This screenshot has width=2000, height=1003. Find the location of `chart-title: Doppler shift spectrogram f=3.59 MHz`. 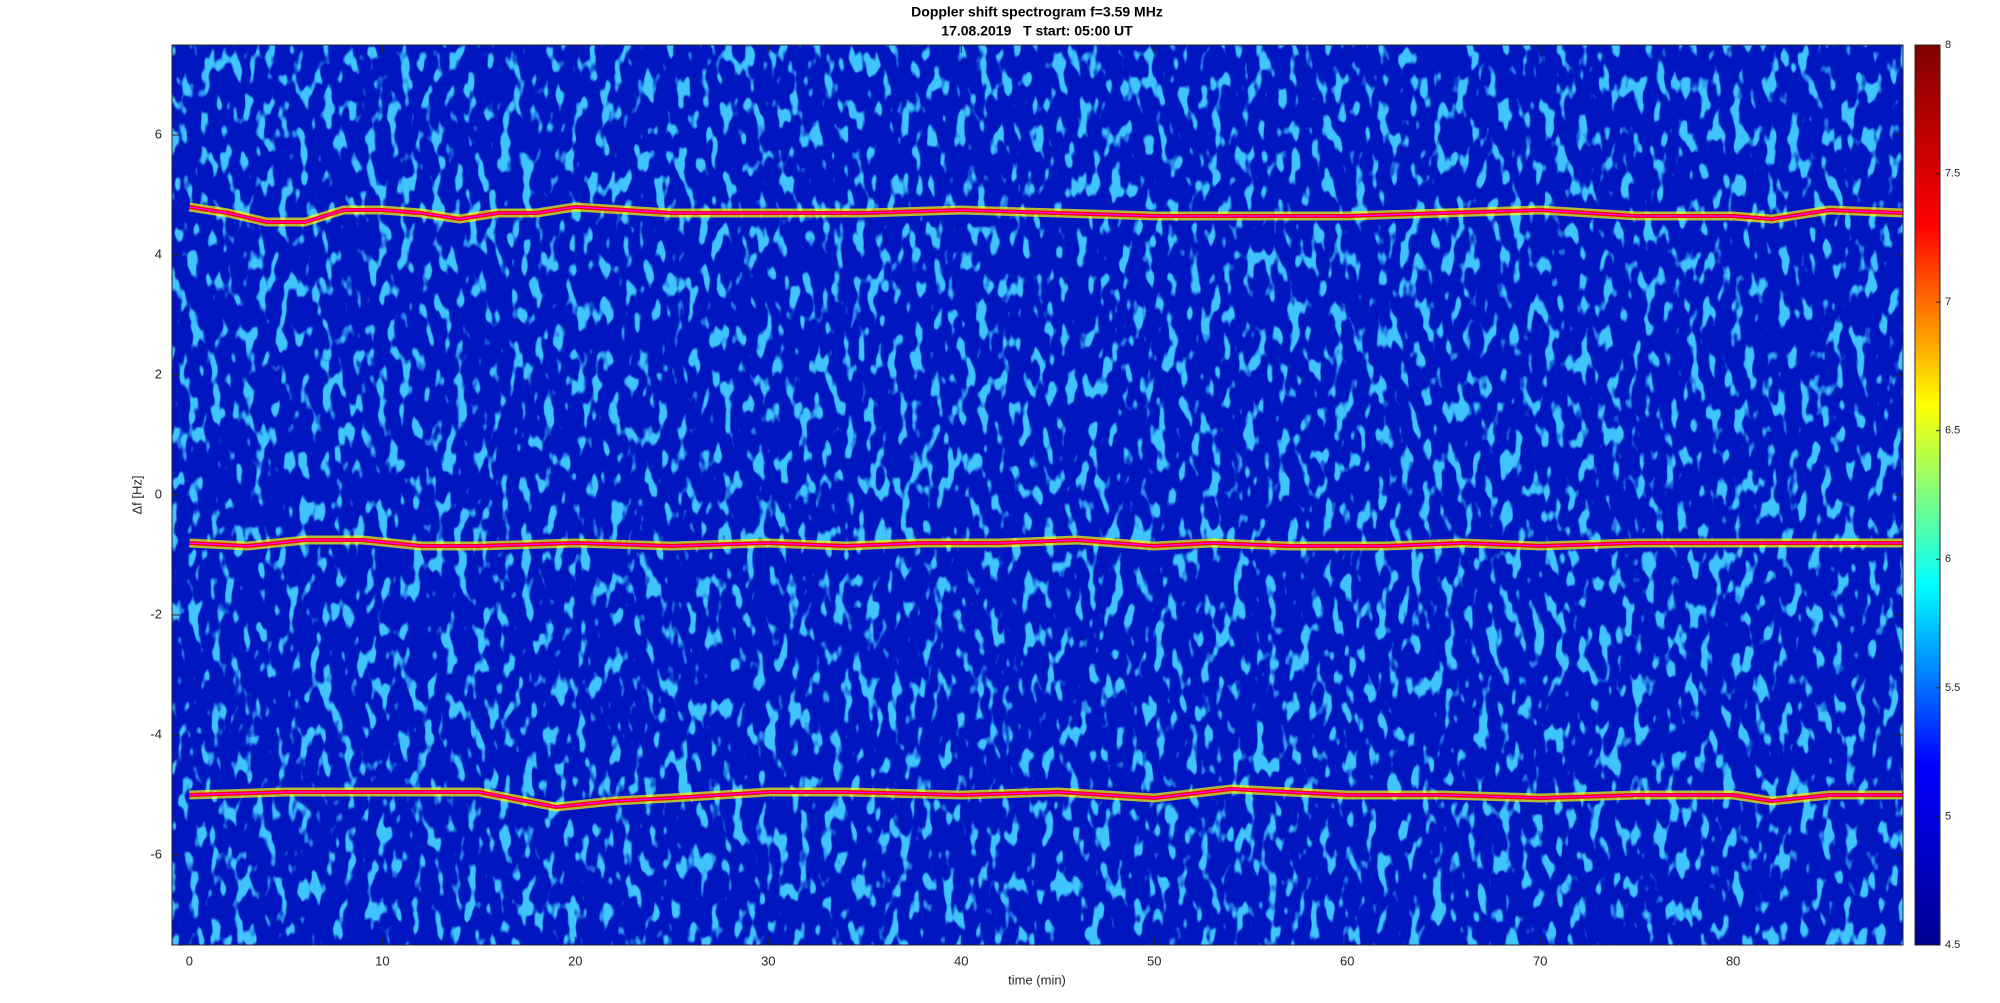

chart-title: Doppler shift spectrogram f=3.59 MHz is located at coordinates (1037, 12).